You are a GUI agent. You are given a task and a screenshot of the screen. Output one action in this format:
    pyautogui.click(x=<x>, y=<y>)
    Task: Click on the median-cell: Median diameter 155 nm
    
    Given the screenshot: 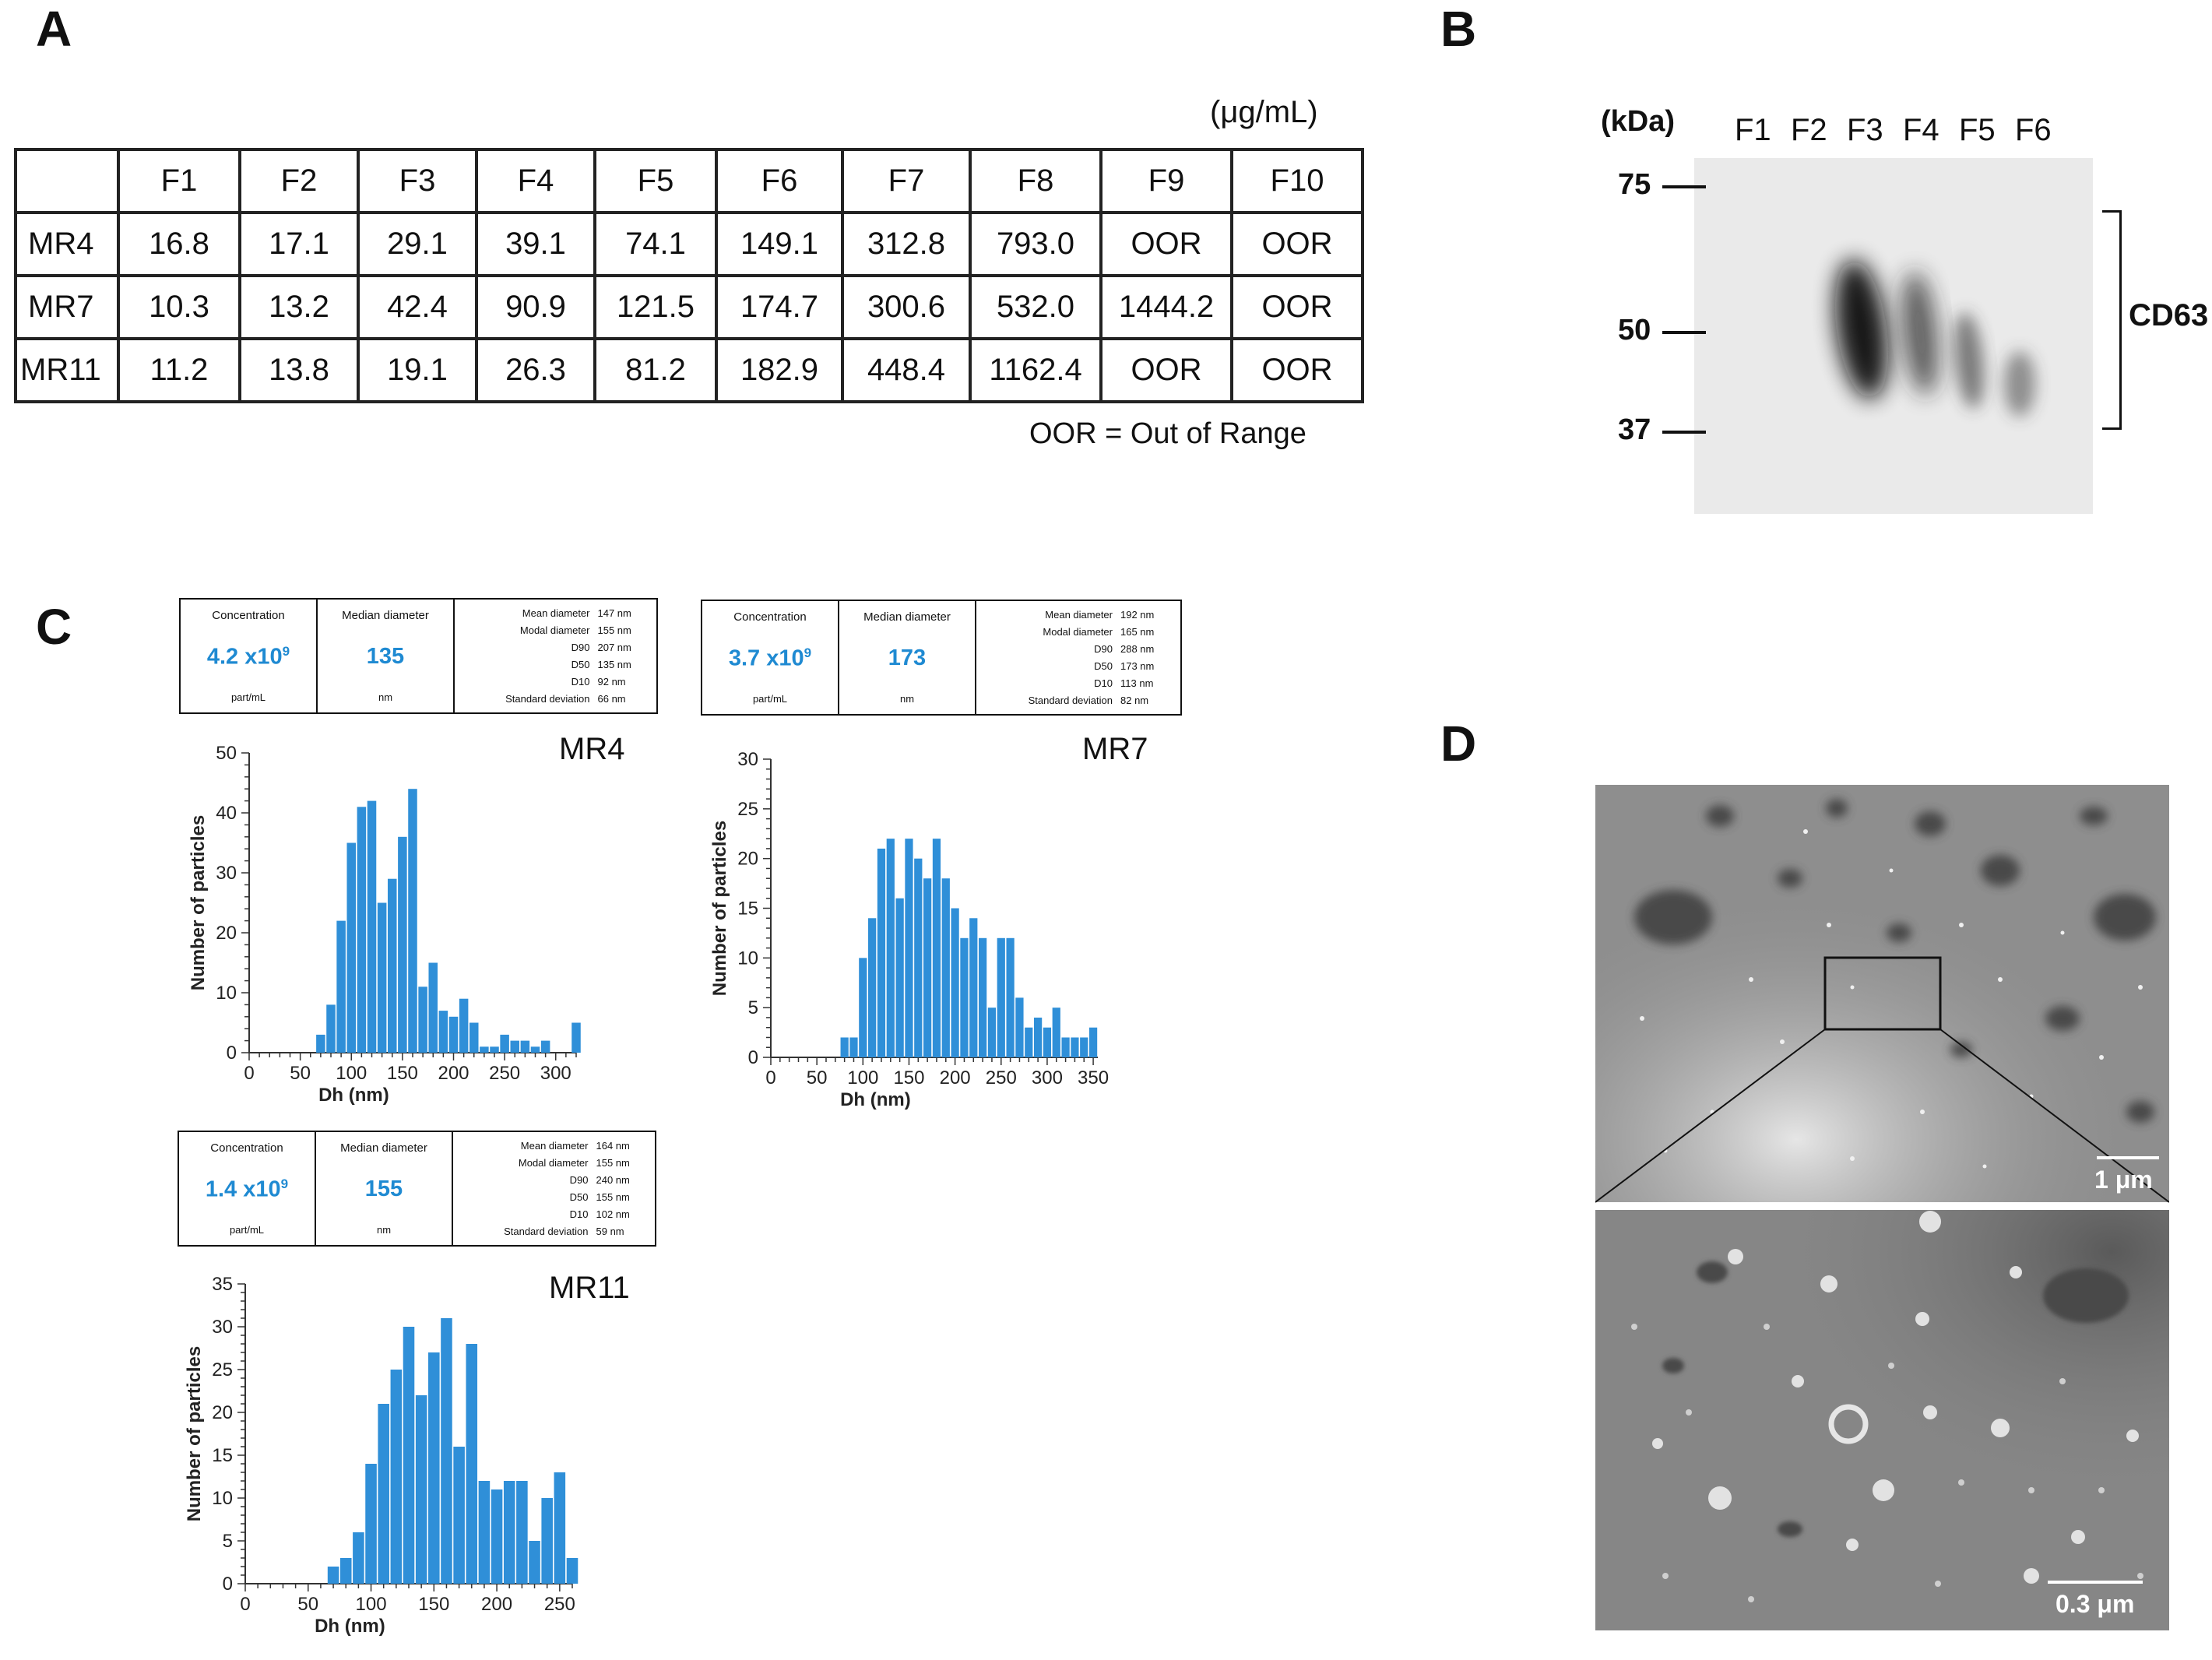 What is the action you would take?
    pyautogui.click(x=384, y=1188)
    